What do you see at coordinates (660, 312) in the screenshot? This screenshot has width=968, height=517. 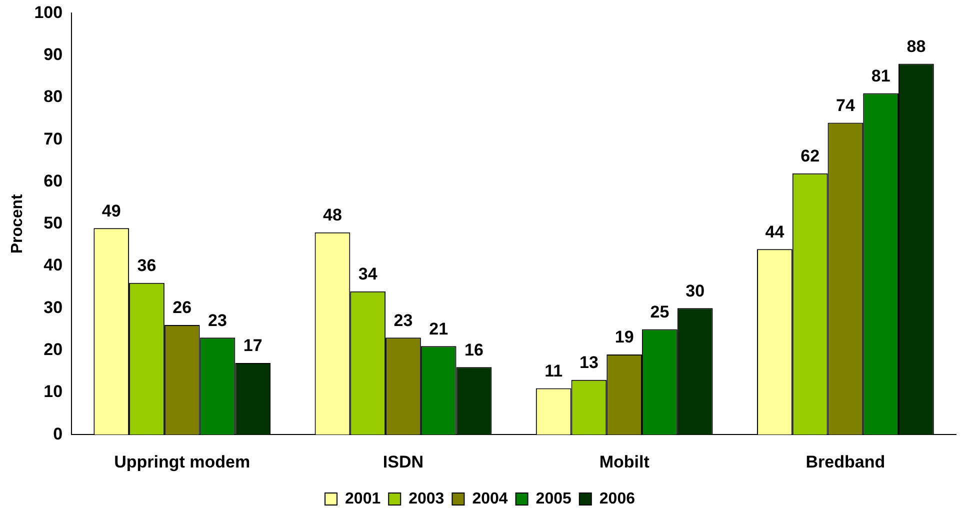 I see `data-label: 25` at bounding box center [660, 312].